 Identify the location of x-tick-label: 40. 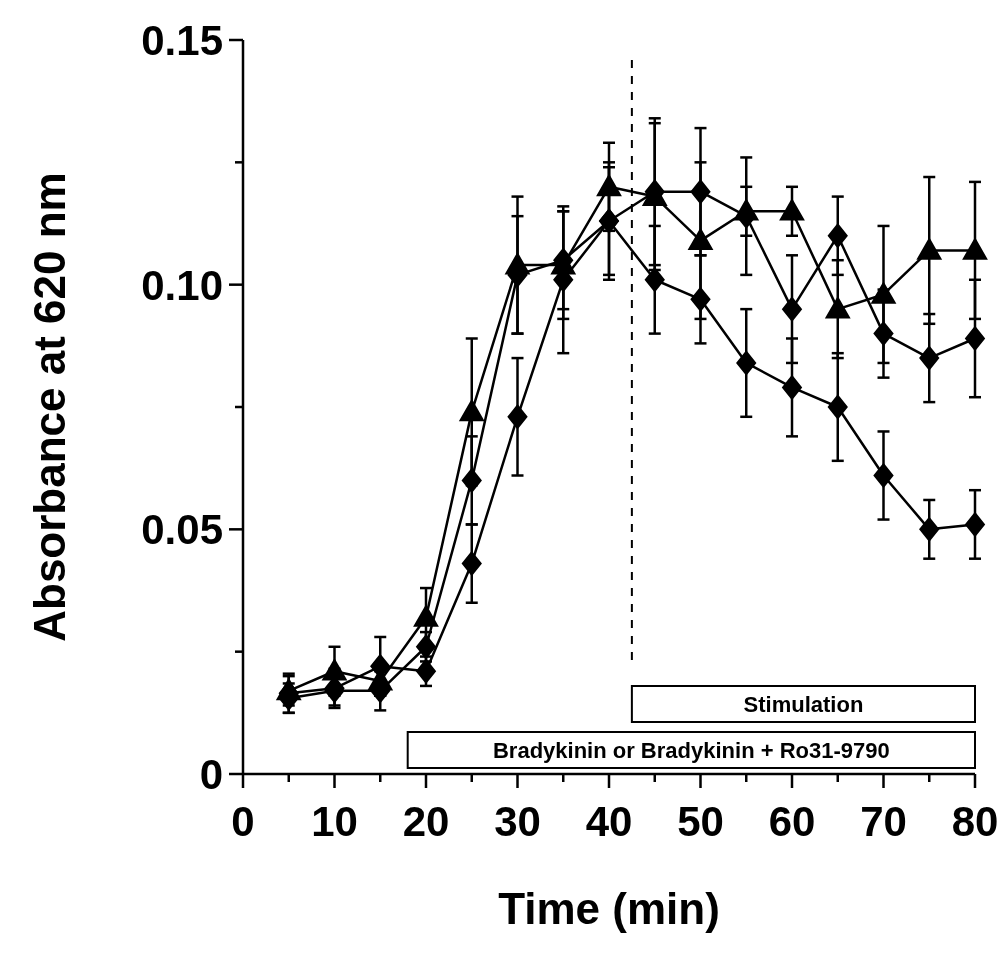
(609, 821).